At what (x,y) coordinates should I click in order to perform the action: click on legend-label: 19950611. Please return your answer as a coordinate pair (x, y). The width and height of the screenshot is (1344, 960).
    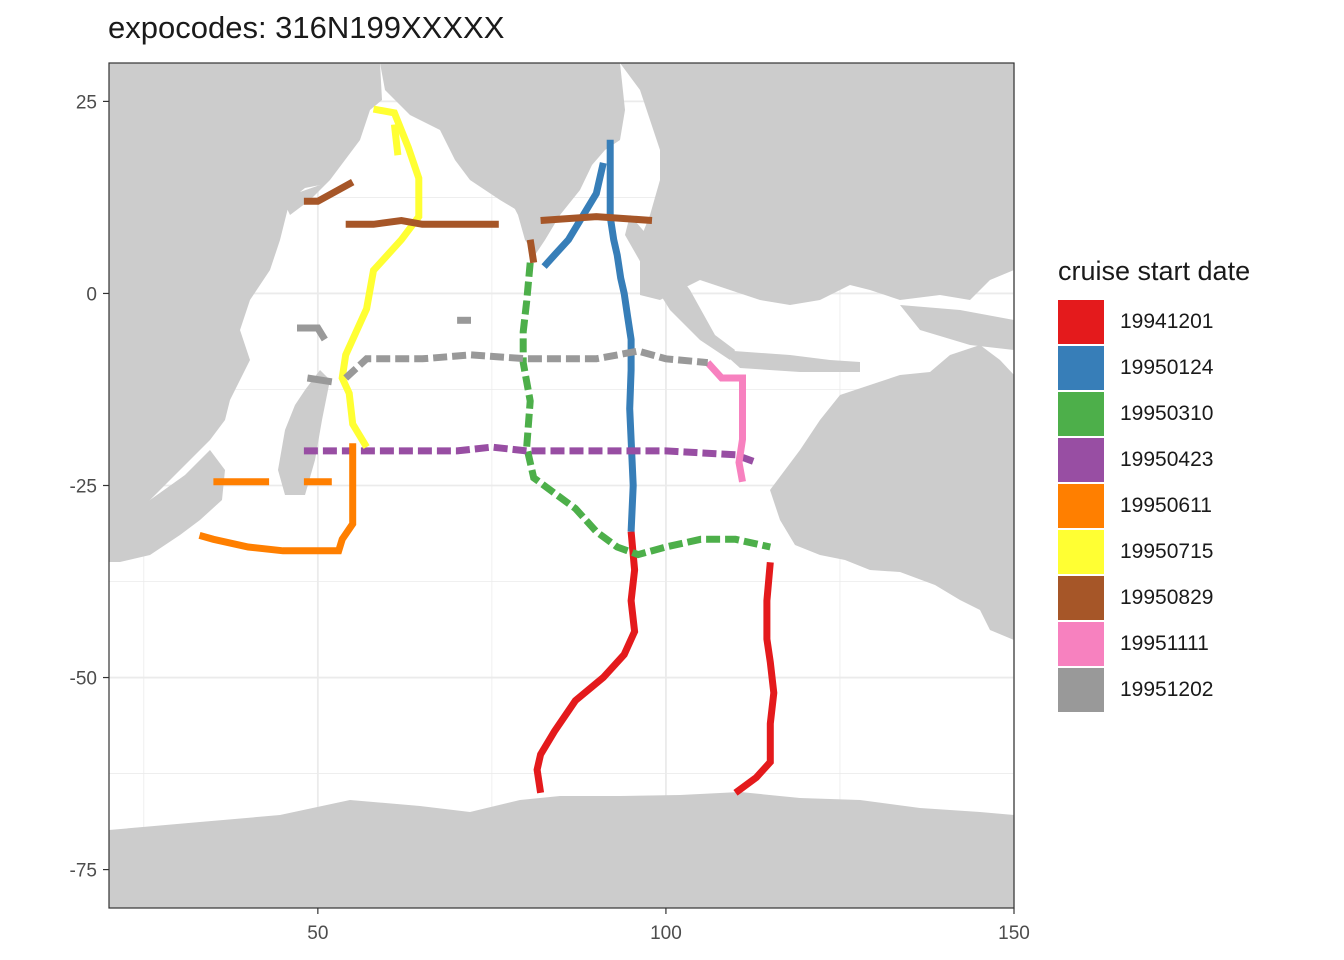
    Looking at the image, I should click on (1166, 505).